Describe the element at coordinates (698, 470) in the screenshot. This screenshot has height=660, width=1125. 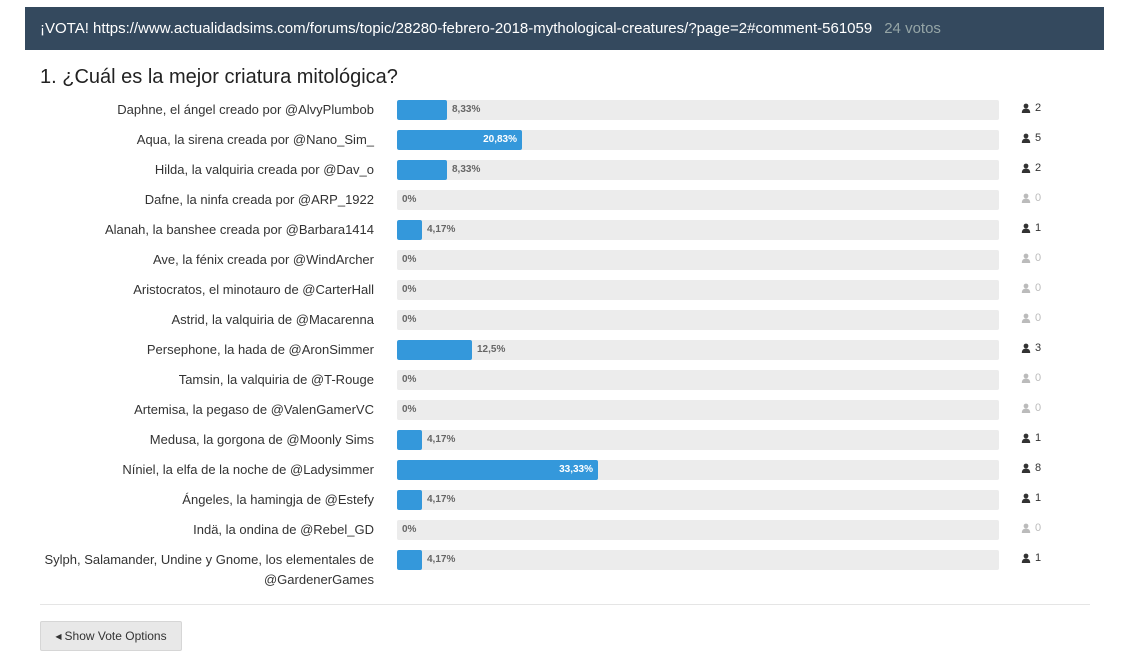
I see `progress-track: 33,33%` at that location.